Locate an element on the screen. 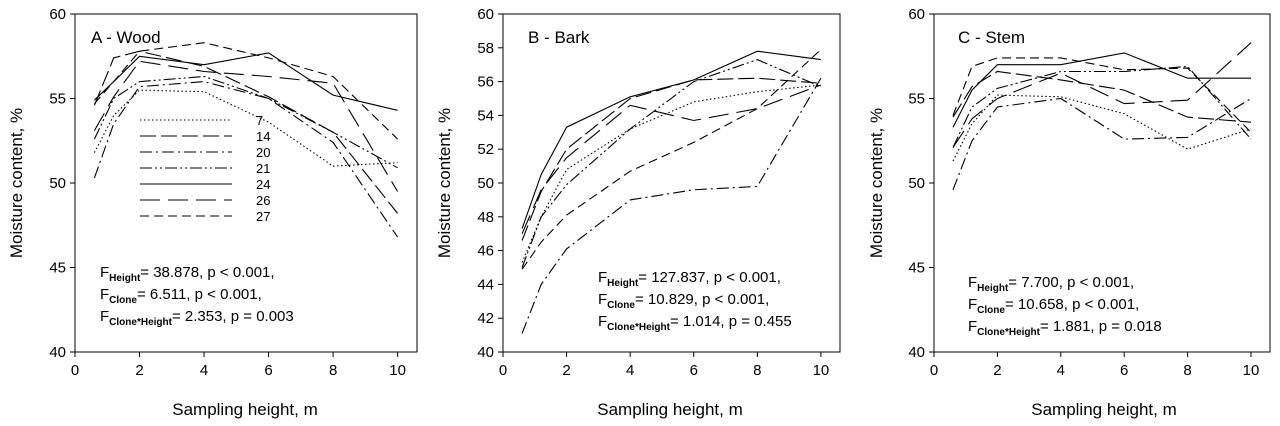  stat-line: FClone*Height= 1.014, p = 0.455 is located at coordinates (695, 323).